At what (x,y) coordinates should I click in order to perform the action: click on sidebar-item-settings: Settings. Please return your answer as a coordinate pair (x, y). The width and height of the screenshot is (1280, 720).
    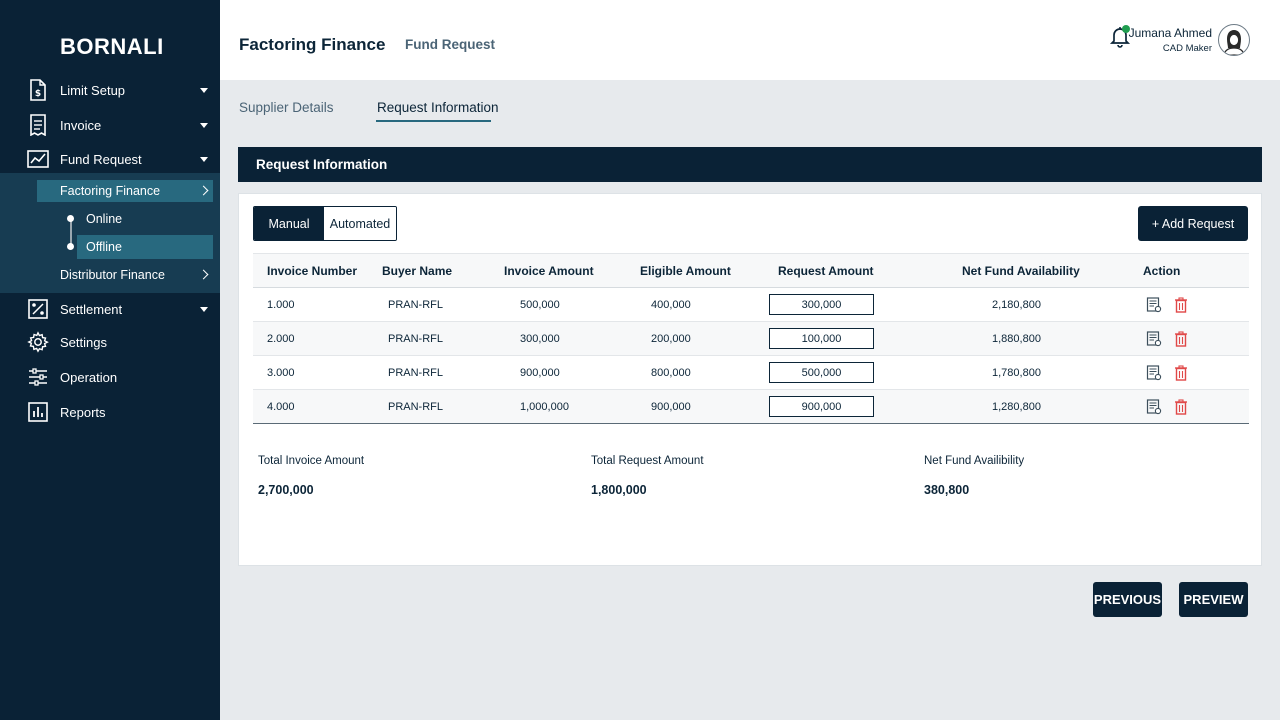
    Looking at the image, I should click on (110, 342).